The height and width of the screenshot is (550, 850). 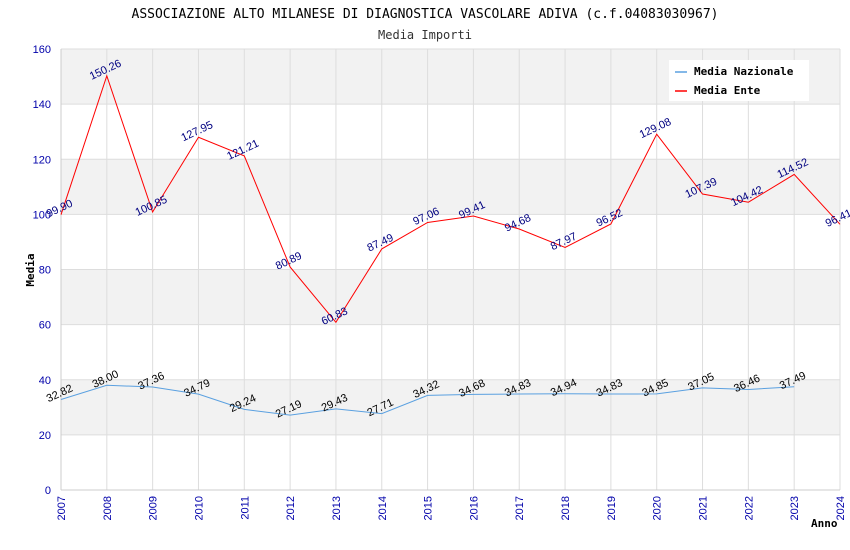 What do you see at coordinates (42, 160) in the screenshot?
I see `y-tick-label: 120` at bounding box center [42, 160].